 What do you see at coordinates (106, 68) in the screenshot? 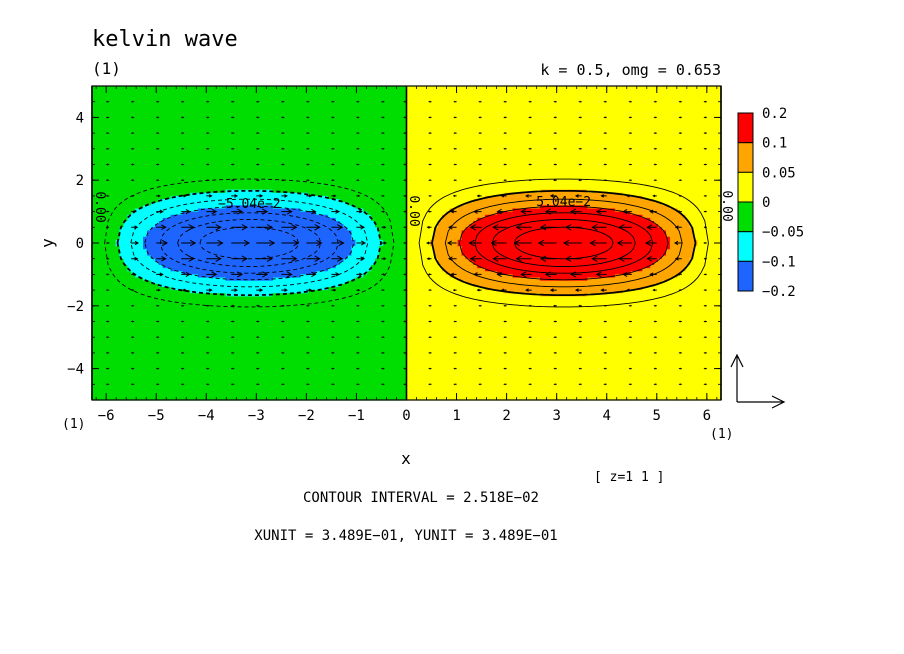
I see `panel-number-label: (1)` at bounding box center [106, 68].